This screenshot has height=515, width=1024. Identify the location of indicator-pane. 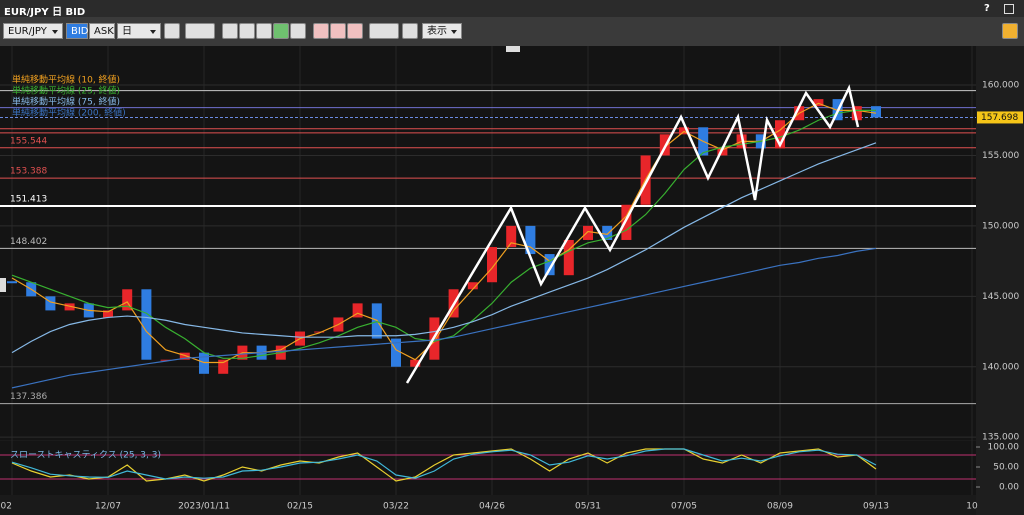
(488, 468).